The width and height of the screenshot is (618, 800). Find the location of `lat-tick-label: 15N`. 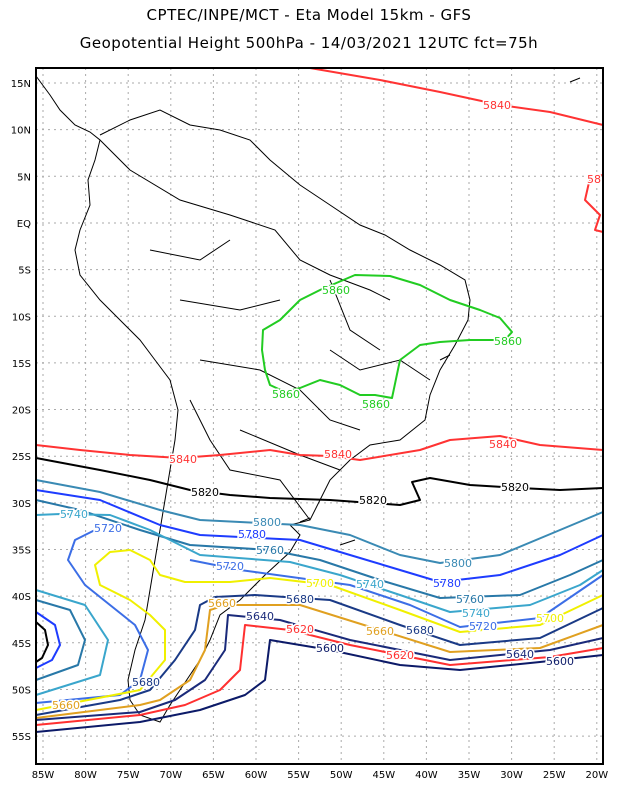

lat-tick-label: 15N is located at coordinates (21, 84).